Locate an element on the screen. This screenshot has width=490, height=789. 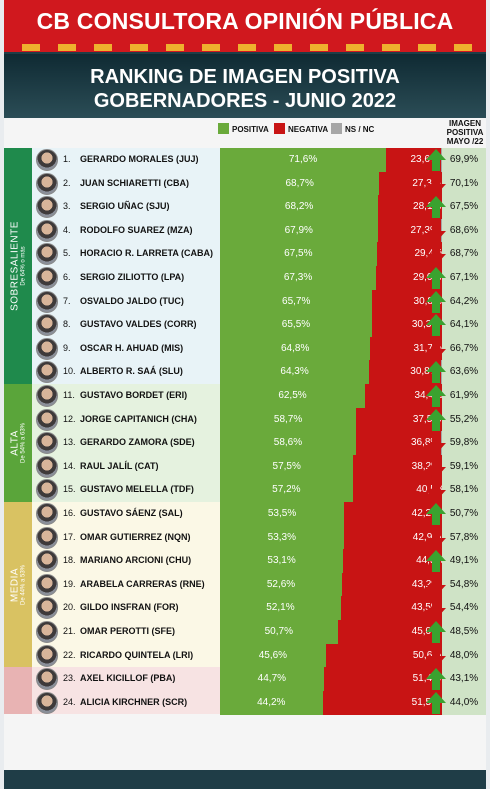
rank-number: 21. is located at coordinates (69, 631).